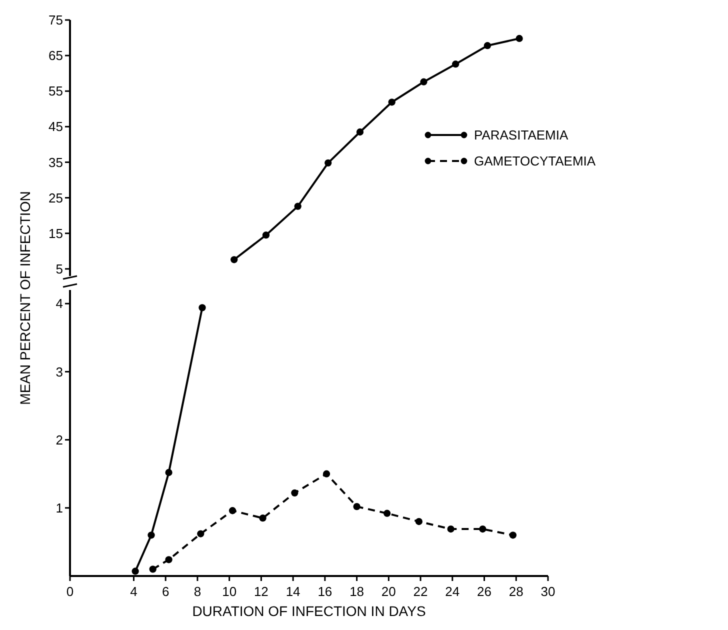  Describe the element at coordinates (229, 591) in the screenshot. I see `x-tick-label: 10` at that location.